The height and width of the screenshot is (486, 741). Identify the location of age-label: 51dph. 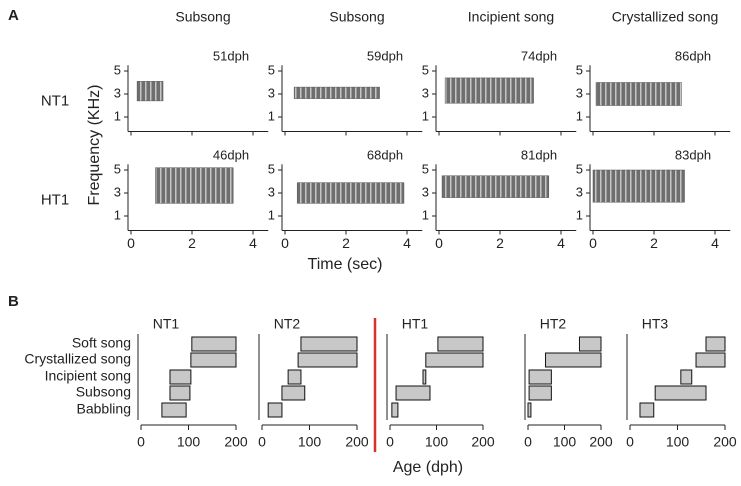
(231, 56).